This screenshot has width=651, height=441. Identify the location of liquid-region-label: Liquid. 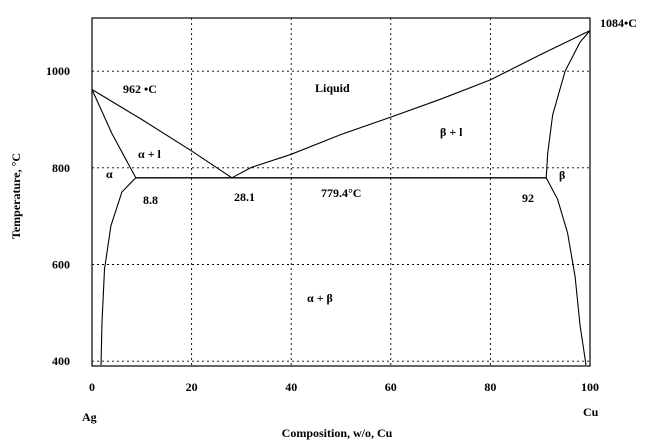
(332, 88).